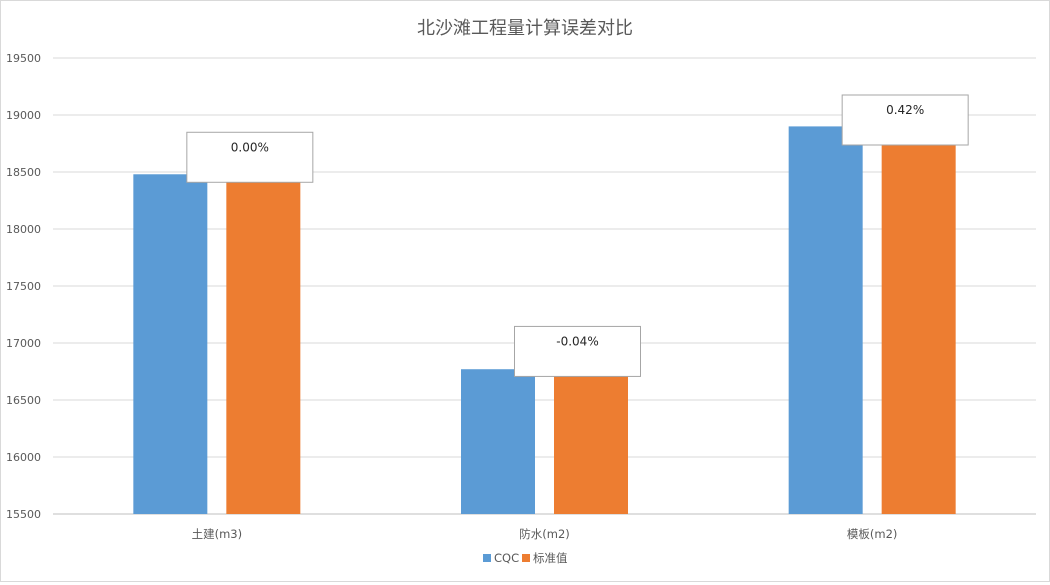 The height and width of the screenshot is (585, 1050). Describe the element at coordinates (506, 558) in the screenshot. I see `legend-label: CQC` at that location.